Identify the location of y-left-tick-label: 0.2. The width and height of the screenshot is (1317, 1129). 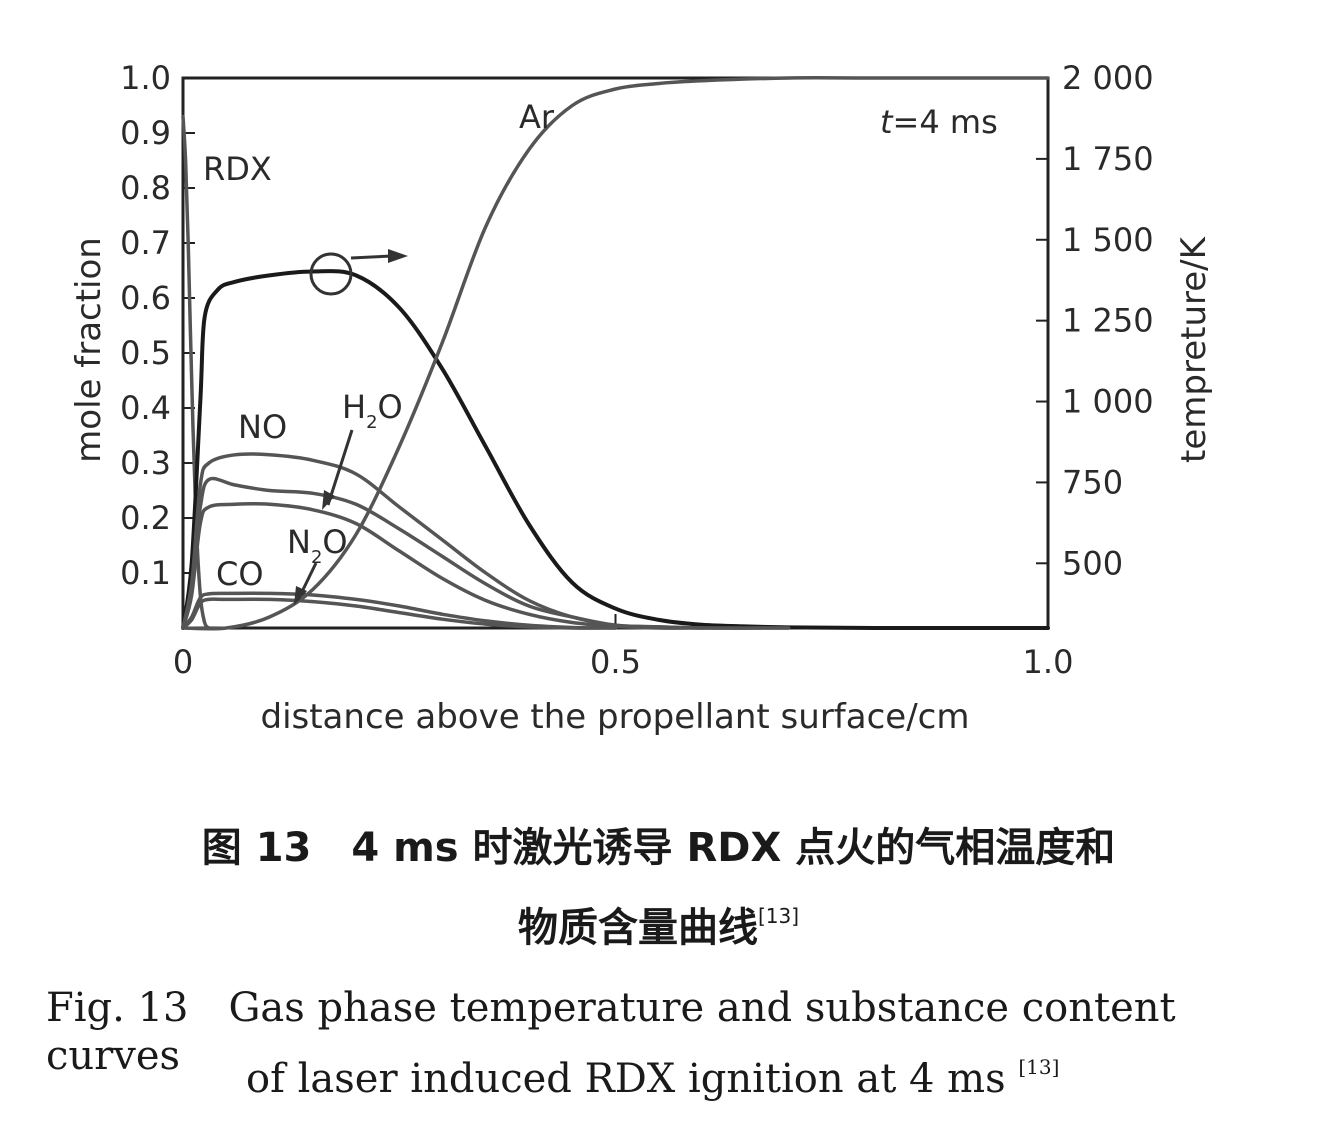
(145, 518).